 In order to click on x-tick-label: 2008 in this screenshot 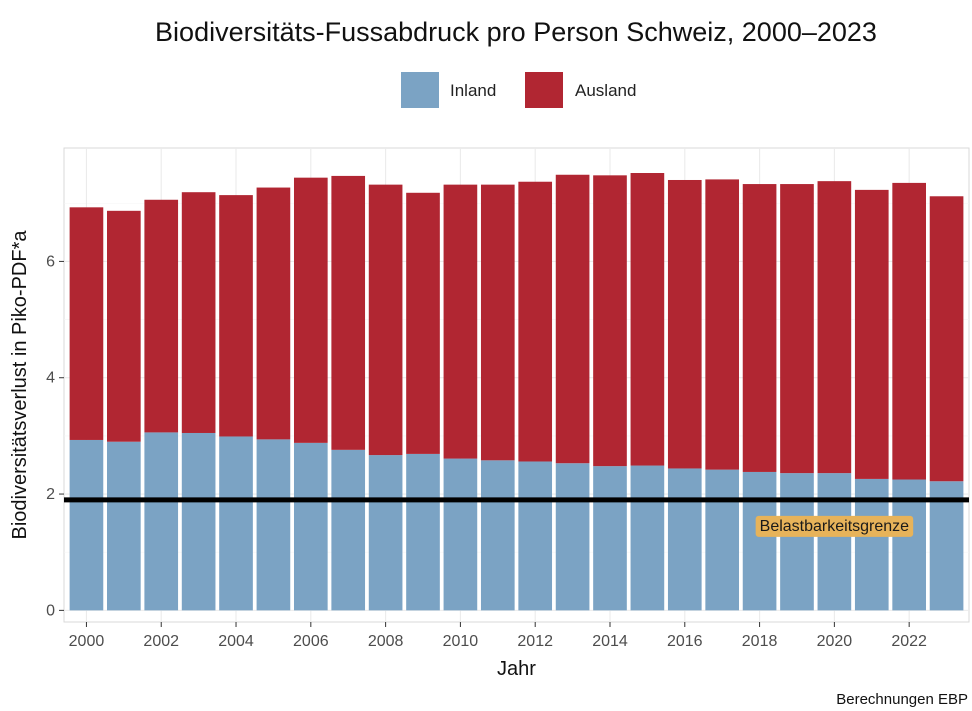, I will do `click(386, 641)`.